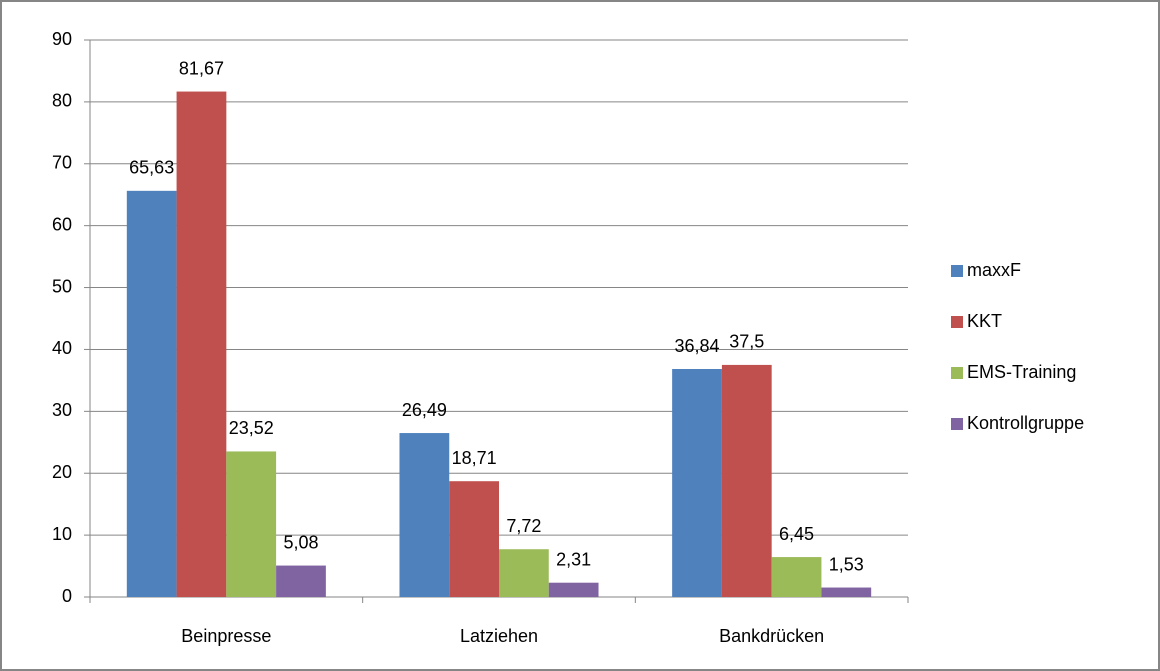 The height and width of the screenshot is (671, 1160). Describe the element at coordinates (62, 534) in the screenshot. I see `y-tick-label: 10` at that location.